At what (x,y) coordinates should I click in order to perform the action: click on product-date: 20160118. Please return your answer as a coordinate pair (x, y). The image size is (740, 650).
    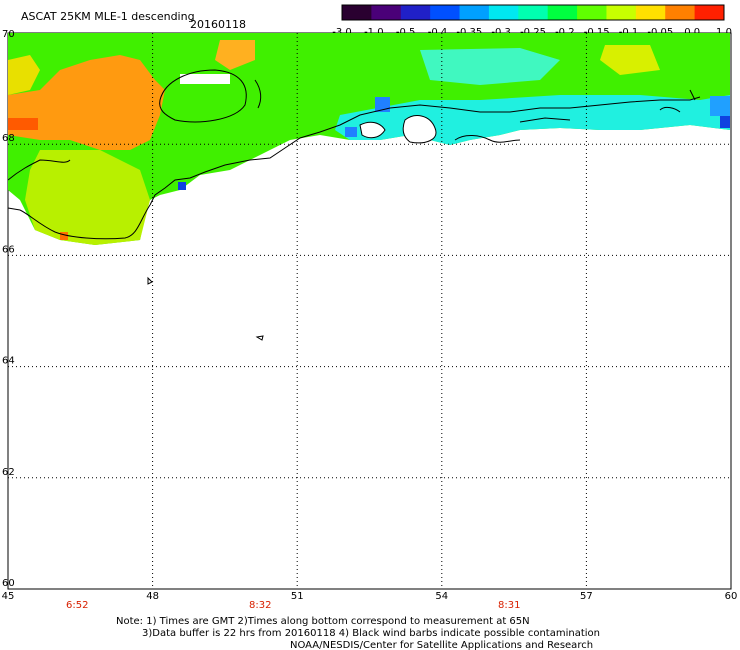
    Looking at the image, I should click on (218, 24).